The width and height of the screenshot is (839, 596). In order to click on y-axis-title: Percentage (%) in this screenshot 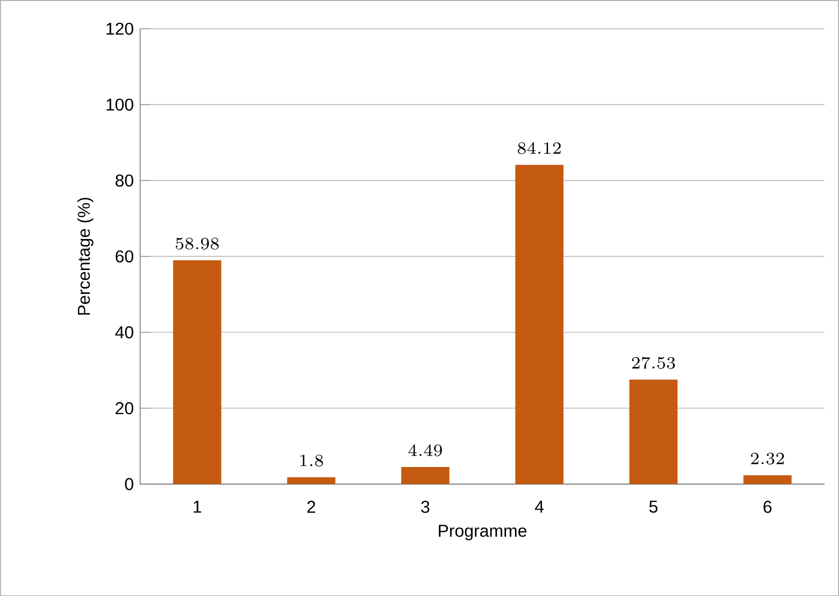, I will do `click(85, 256)`.